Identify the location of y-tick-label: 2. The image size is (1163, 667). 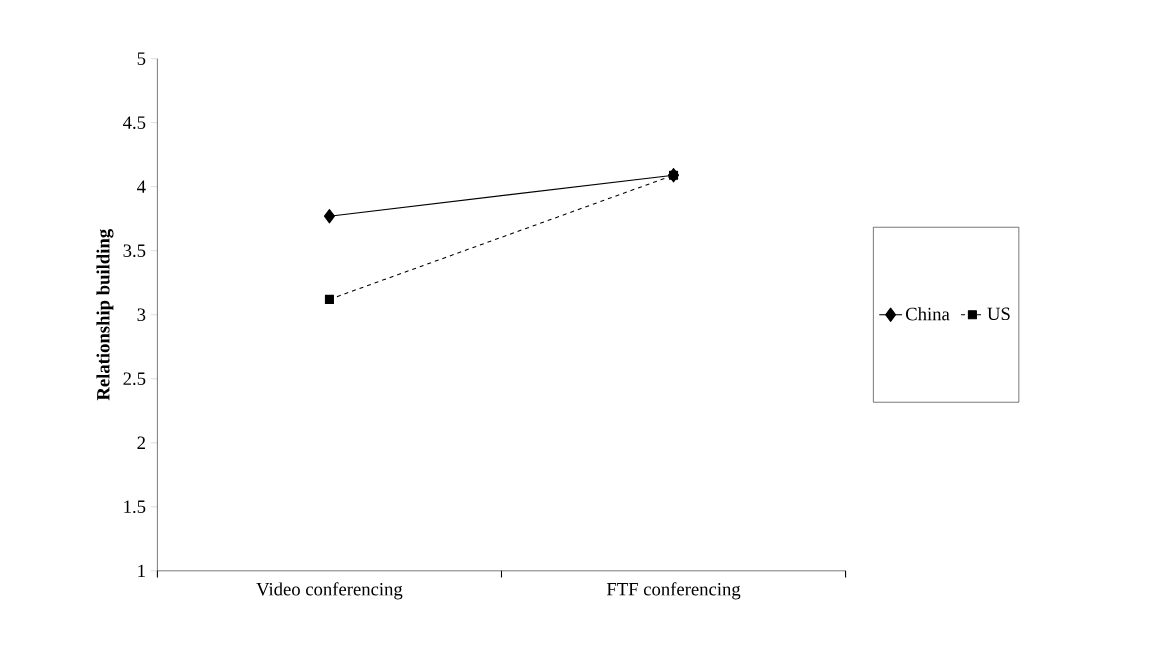
(141, 443).